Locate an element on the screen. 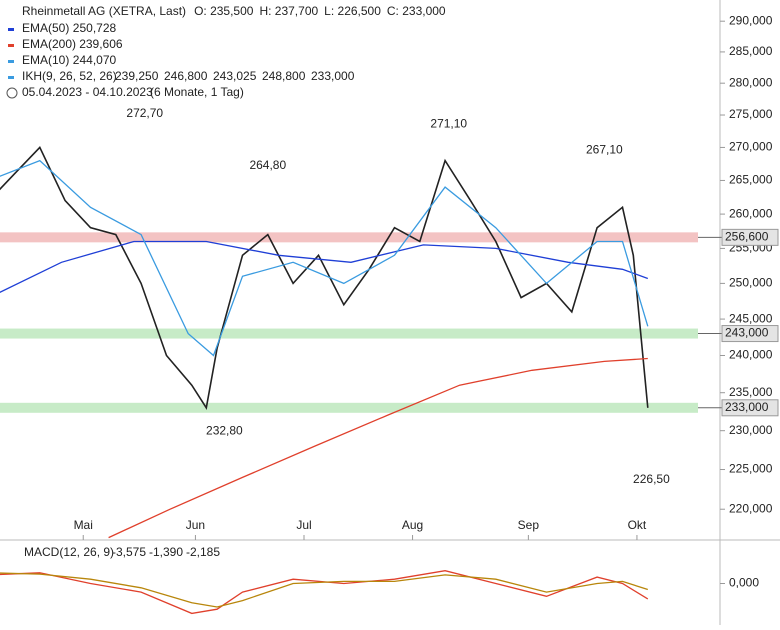 This screenshot has width=780, height=630. legend-name: EMA(10) is located at coordinates (45, 60).